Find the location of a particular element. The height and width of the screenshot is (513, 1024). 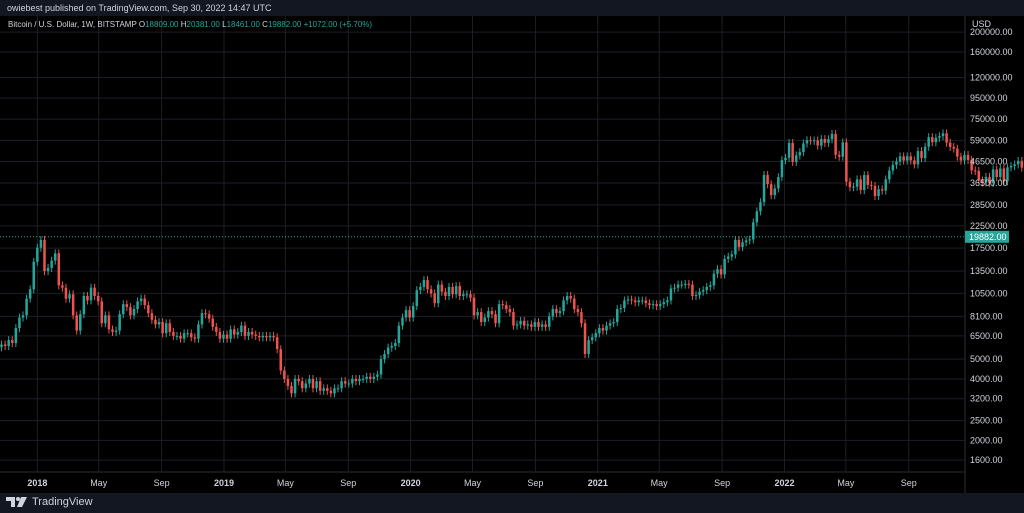

symbol-title: Bitcoin / U.S. Dollar, 1W, BITSTAMP is located at coordinates (72, 24).